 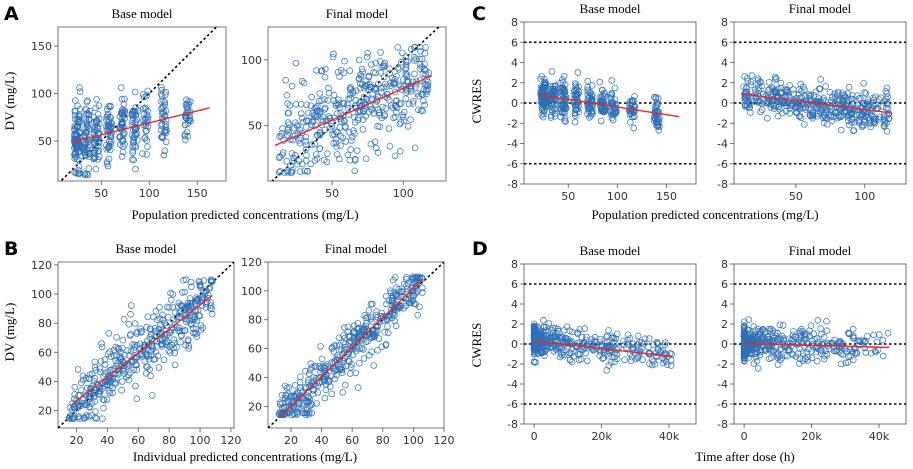 I want to click on panel-label-c: C, so click(x=479, y=14).